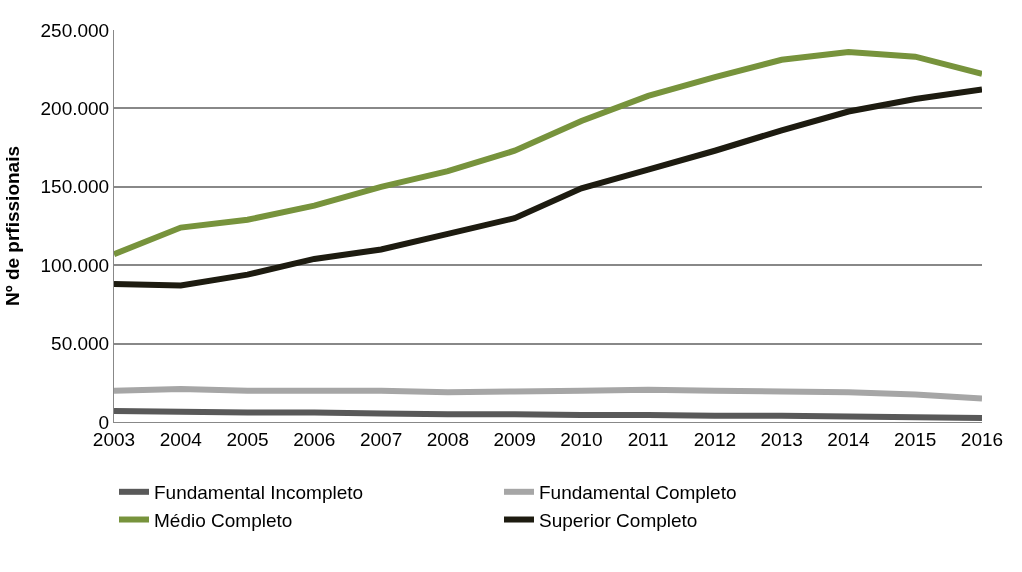 The height and width of the screenshot is (572, 1022). I want to click on x-tick-label: 2004, so click(181, 439).